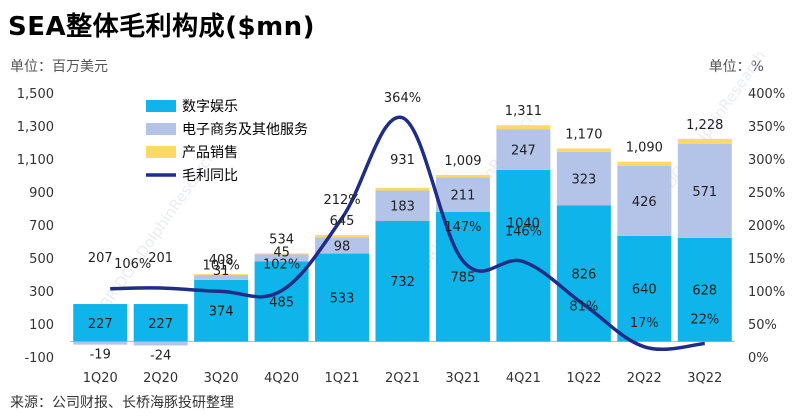 This screenshot has height=420, width=800. What do you see at coordinates (221, 378) in the screenshot?
I see `x-tick-label: 3Q20` at bounding box center [221, 378].